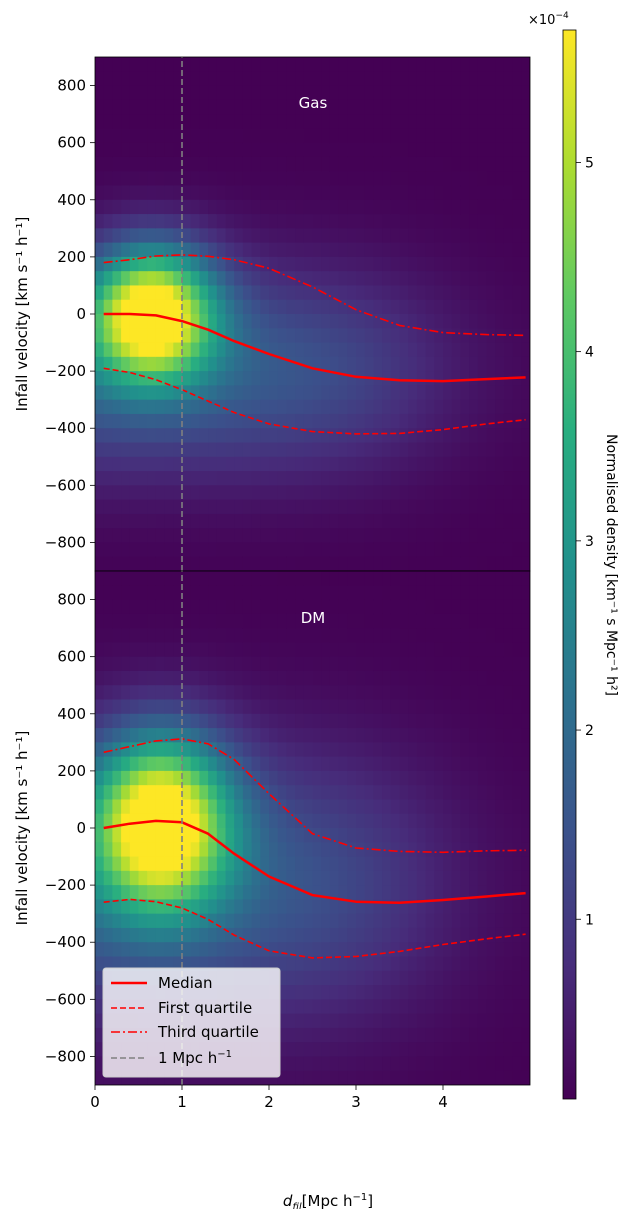 The height and width of the screenshot is (1209, 625). What do you see at coordinates (71, 86) in the screenshot?
I see `gas-y-tick-label: 800` at bounding box center [71, 86].